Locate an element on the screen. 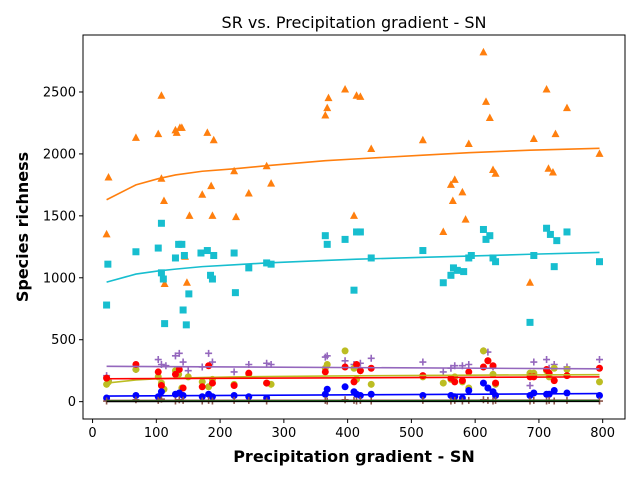 This screenshot has height=480, width=640. x-tick-label: 500 is located at coordinates (411, 433).